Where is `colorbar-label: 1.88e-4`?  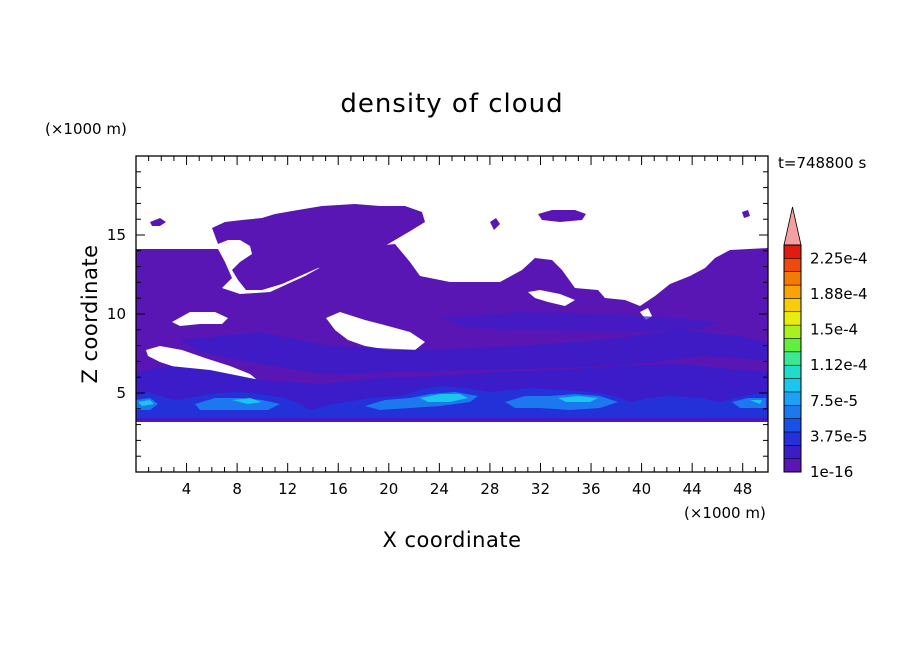
colorbar-label: 1.88e-4 is located at coordinates (839, 294).